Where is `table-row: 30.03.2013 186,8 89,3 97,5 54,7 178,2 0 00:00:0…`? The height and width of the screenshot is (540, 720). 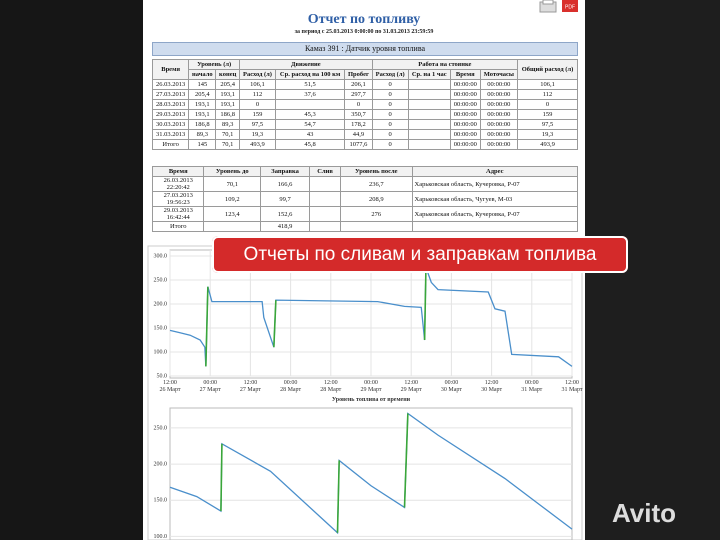 table-row: 30.03.2013 186,8 89,3 97,5 54,7 178,2 0 00:00:0… is located at coordinates (364, 124).